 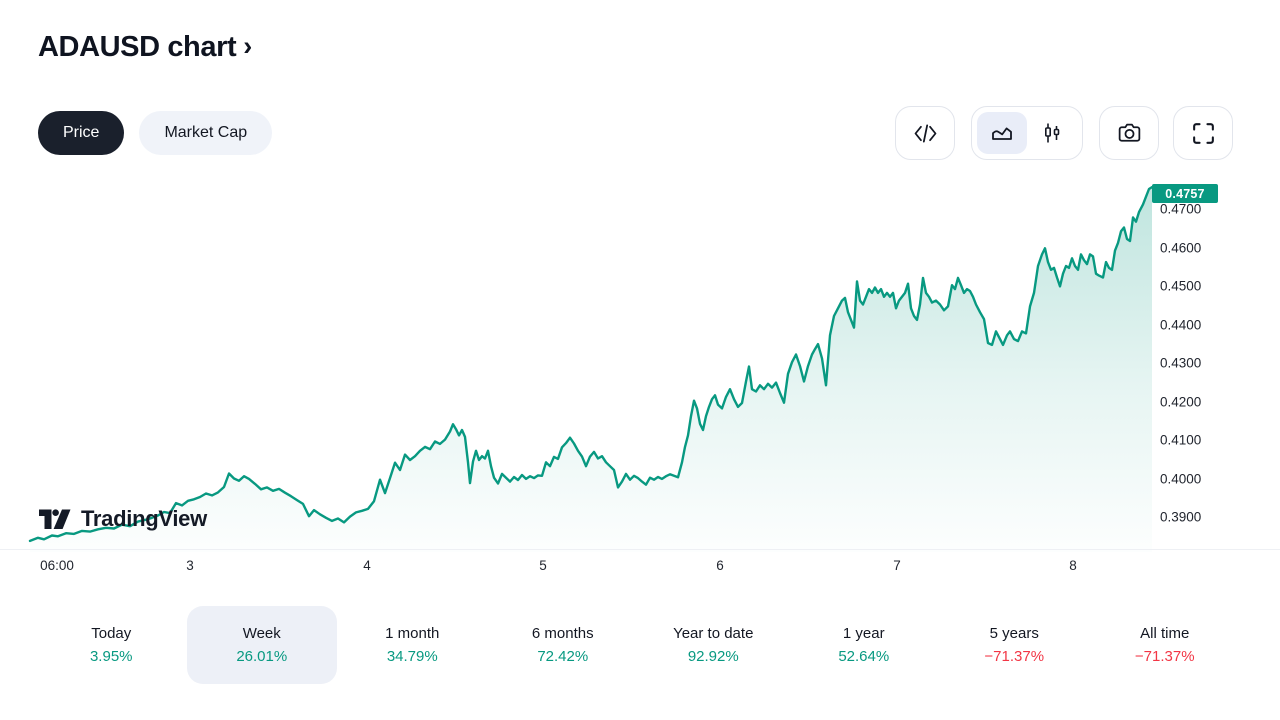 I want to click on period-tab-change: 34.79%, so click(x=412, y=656).